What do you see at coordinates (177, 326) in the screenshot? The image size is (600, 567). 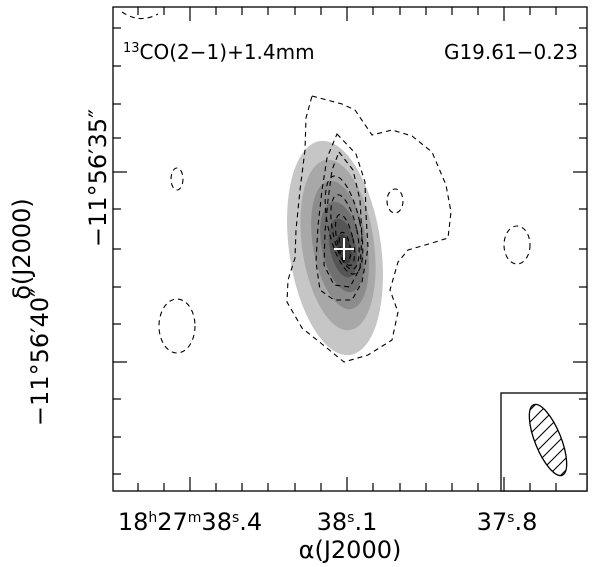 I see `contour-left-large` at bounding box center [177, 326].